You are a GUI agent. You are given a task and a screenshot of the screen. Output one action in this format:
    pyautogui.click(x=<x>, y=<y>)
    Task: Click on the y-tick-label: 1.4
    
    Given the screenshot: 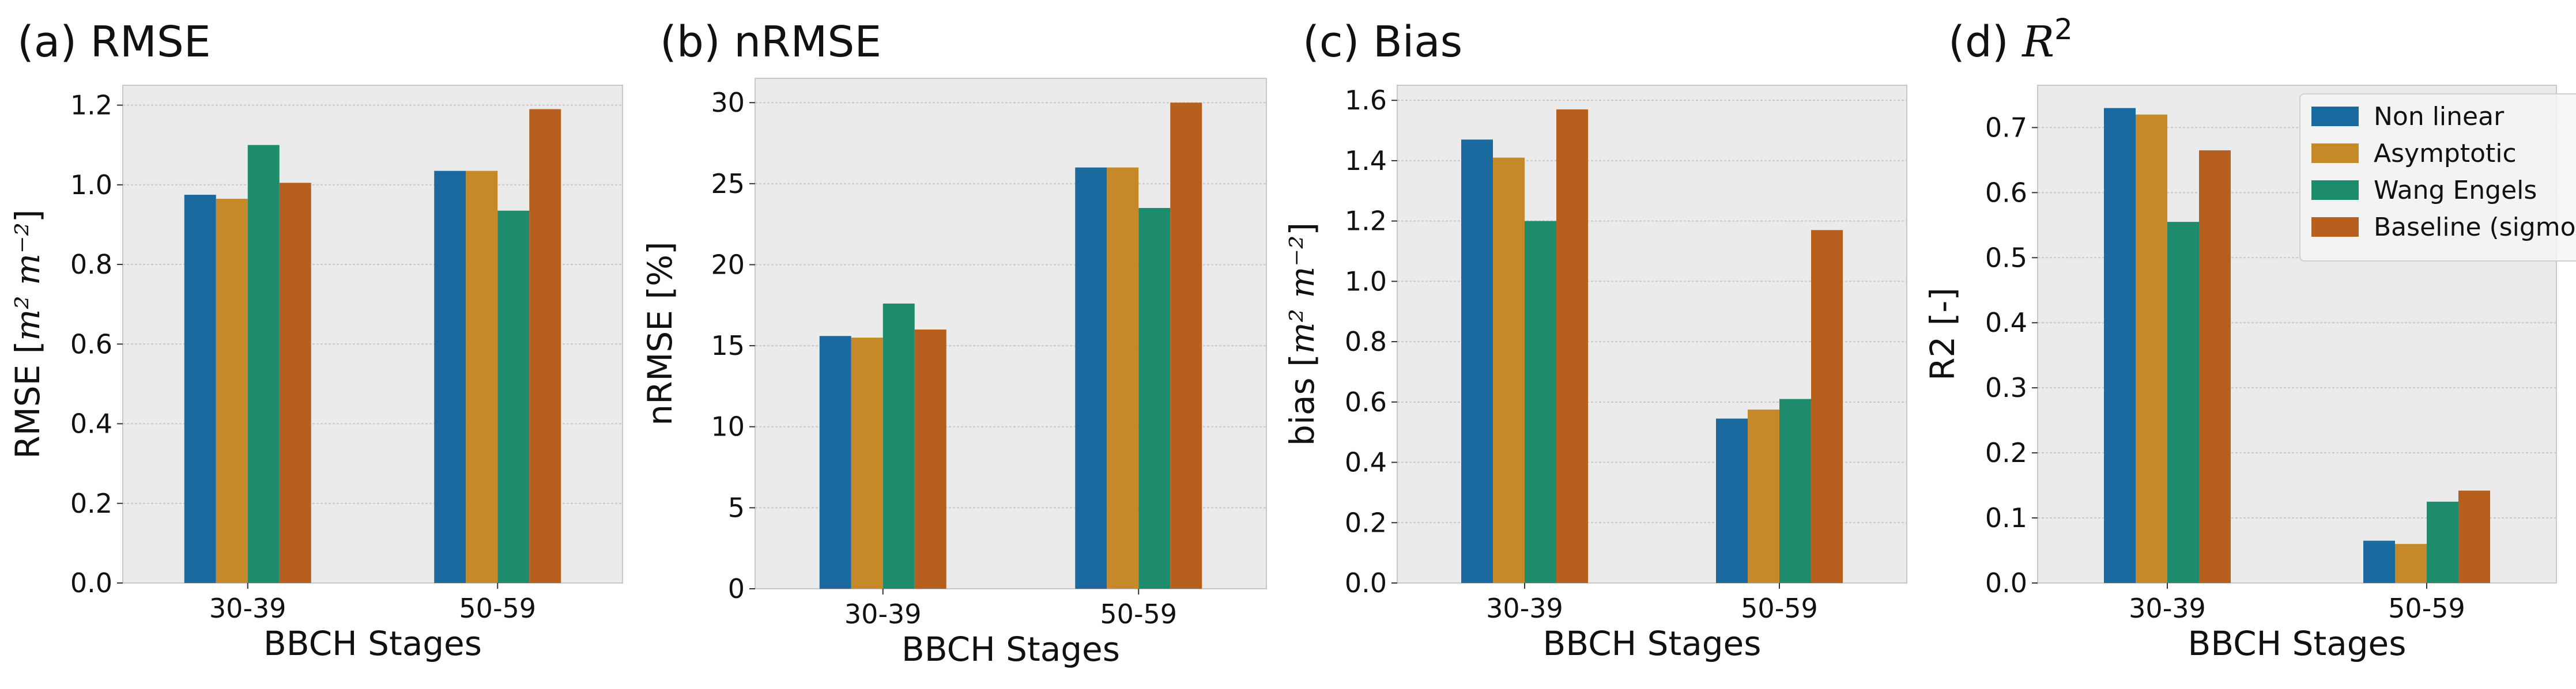 What is the action you would take?
    pyautogui.click(x=1366, y=161)
    